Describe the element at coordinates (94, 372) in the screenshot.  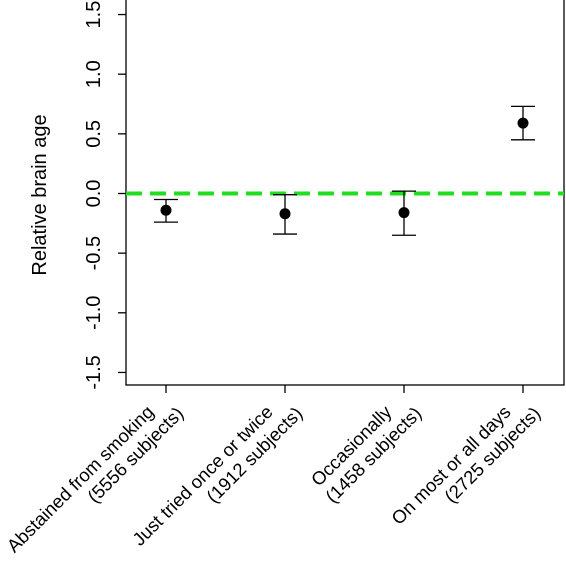
I see `y-tick-label: -1.5` at that location.